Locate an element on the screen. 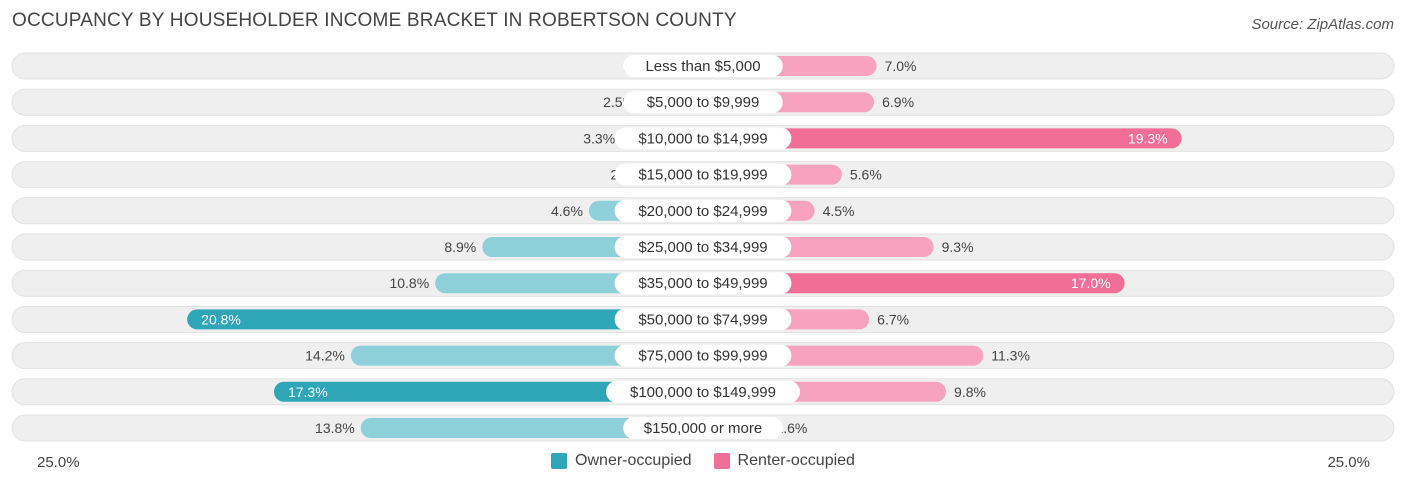 This screenshot has height=487, width=1406. legend-owner-label: Owner-occupied is located at coordinates (633, 460).